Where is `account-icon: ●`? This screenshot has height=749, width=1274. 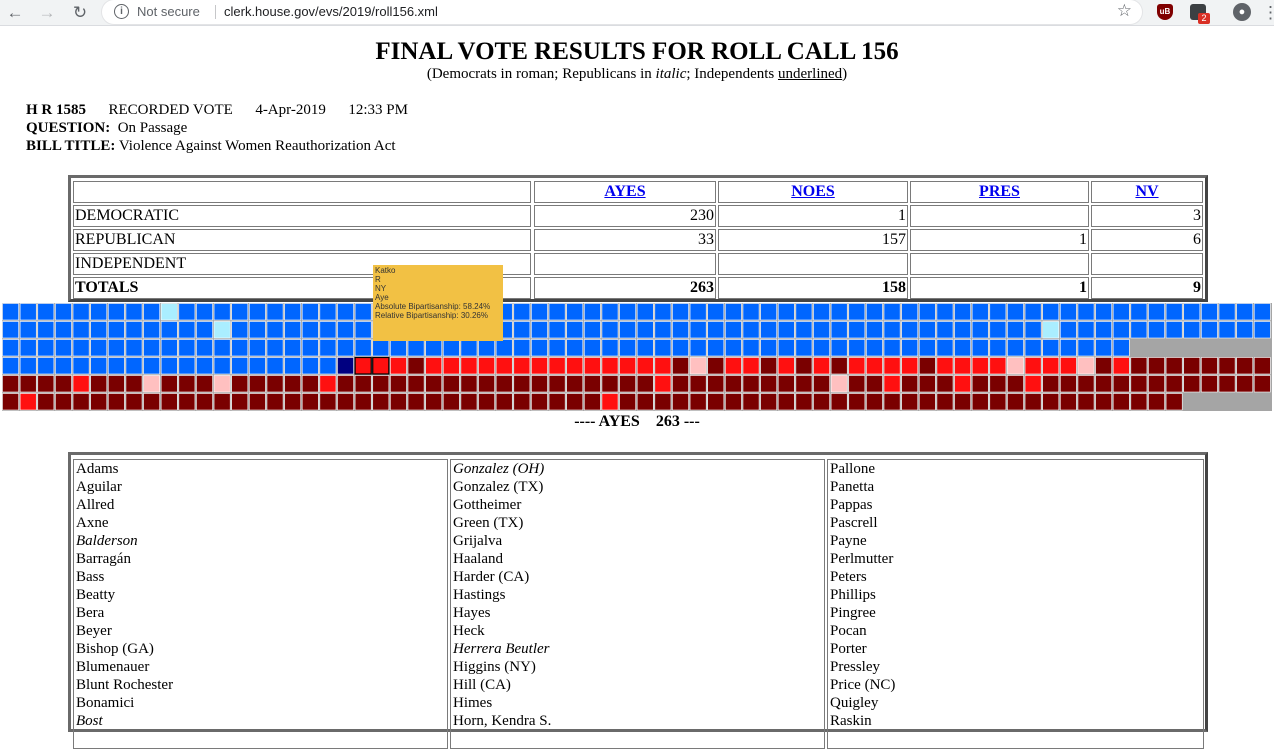 account-icon: ● is located at coordinates (1242, 12).